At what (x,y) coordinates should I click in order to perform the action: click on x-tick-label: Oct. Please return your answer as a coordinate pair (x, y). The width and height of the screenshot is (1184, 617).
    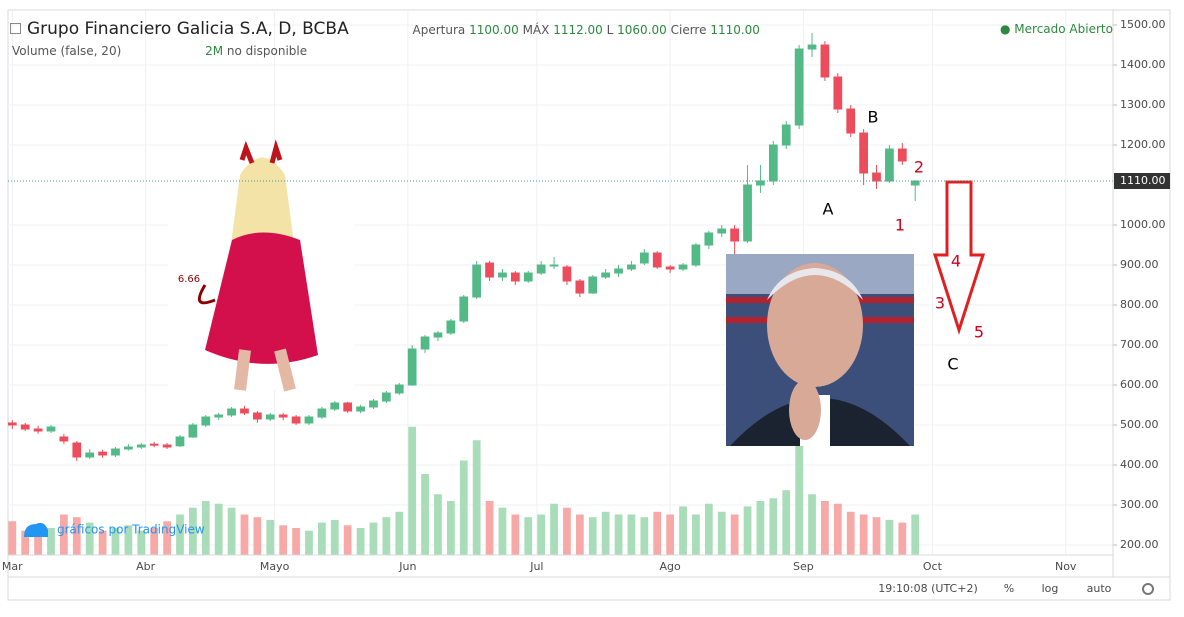
    Looking at the image, I should click on (933, 566).